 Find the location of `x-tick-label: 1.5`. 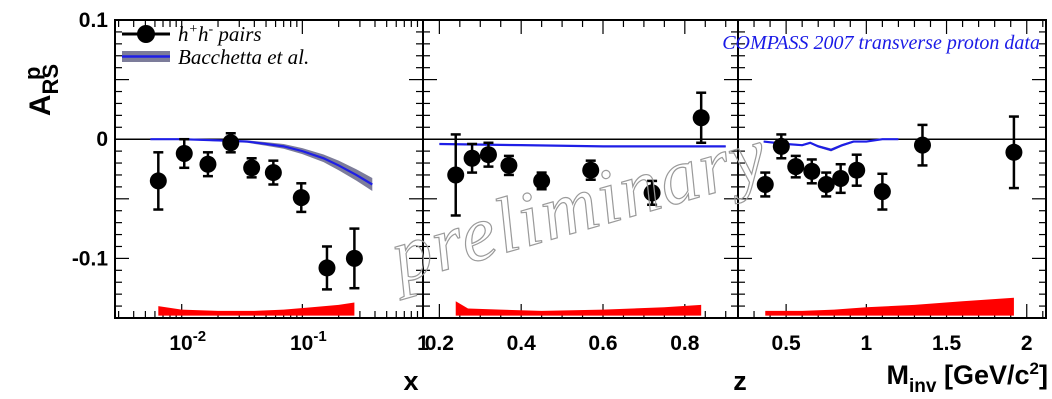

x-tick-label: 1.5 is located at coordinates (947, 343).